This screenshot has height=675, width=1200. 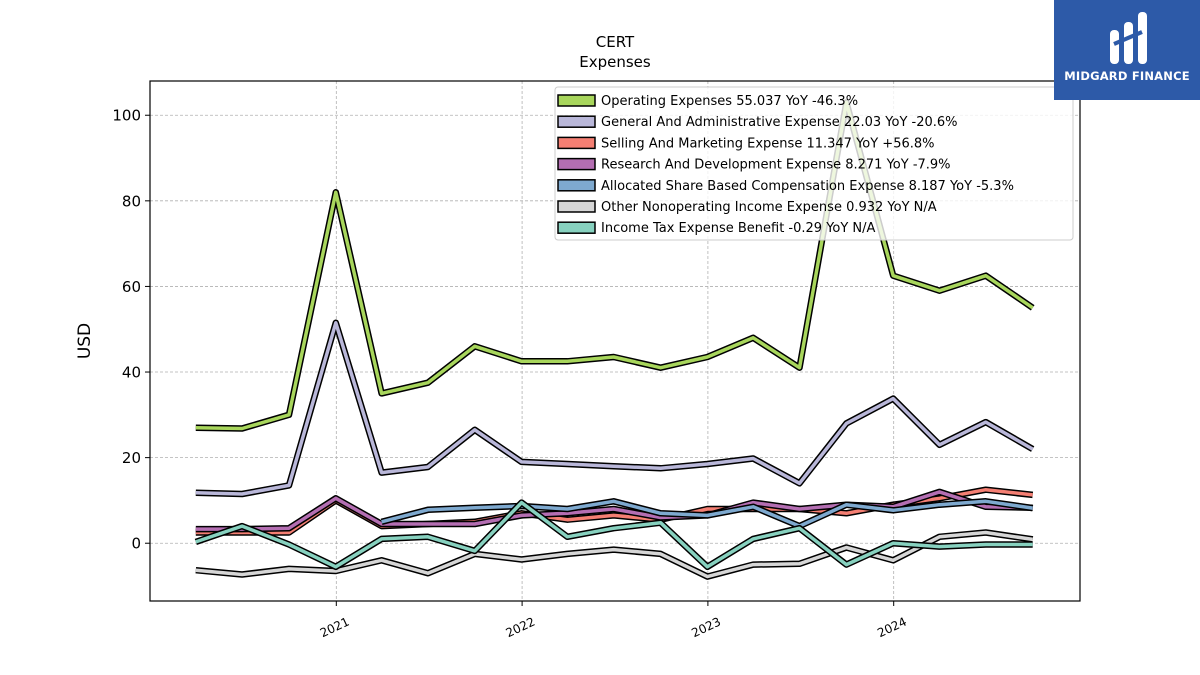 What do you see at coordinates (85, 341) in the screenshot?
I see `y-axis-label: USD` at bounding box center [85, 341].